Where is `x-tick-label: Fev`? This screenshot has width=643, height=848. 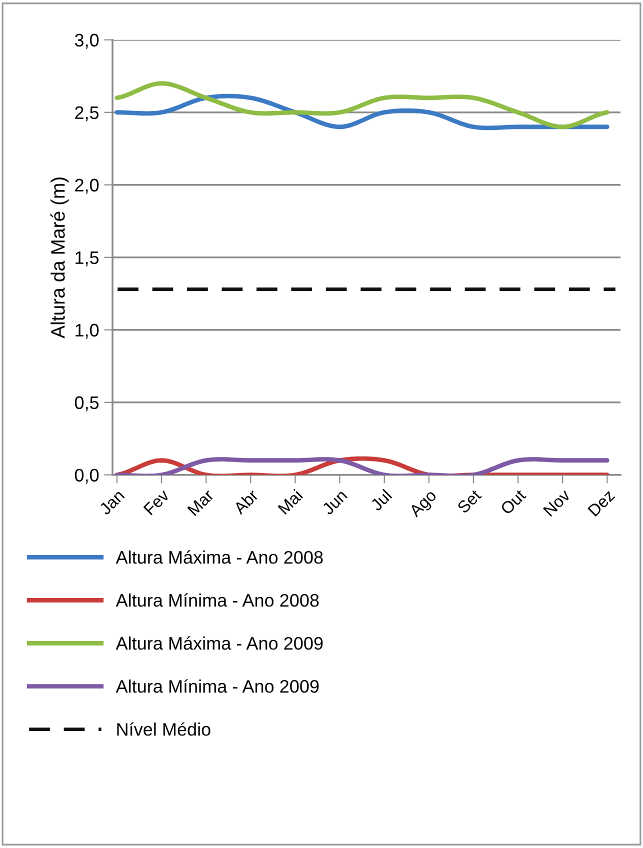
x-tick-label: Fev is located at coordinates (156, 502).